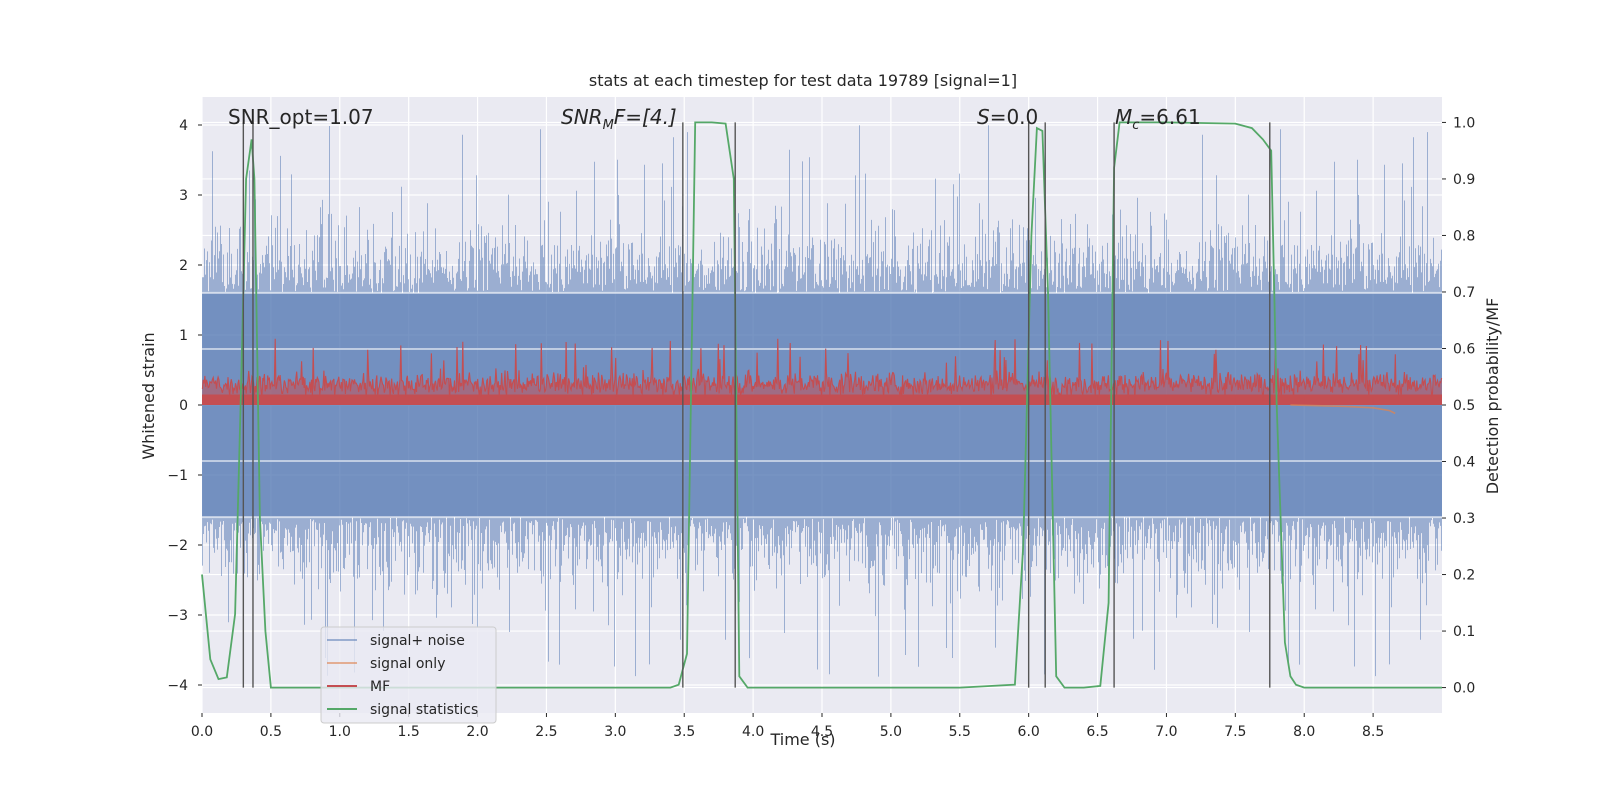  Describe the element at coordinates (271, 732) in the screenshot. I see `x-tick-label-1: 0.5` at that location.